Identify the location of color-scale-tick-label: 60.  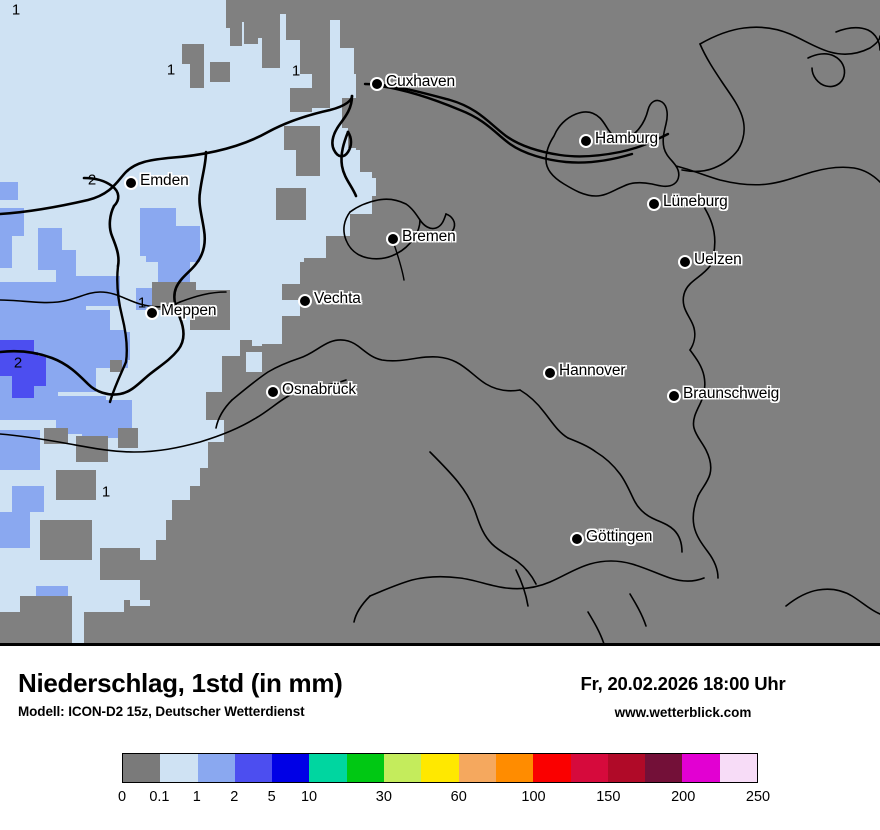
(458, 797).